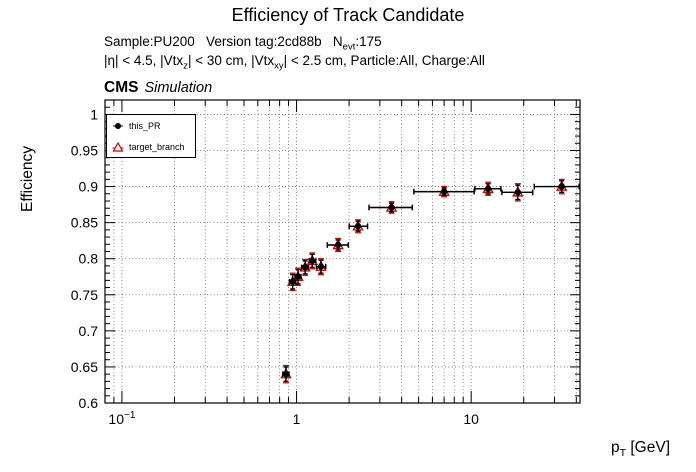  What do you see at coordinates (118, 126) in the screenshot?
I see `filled-circle-marker-icon` at bounding box center [118, 126].